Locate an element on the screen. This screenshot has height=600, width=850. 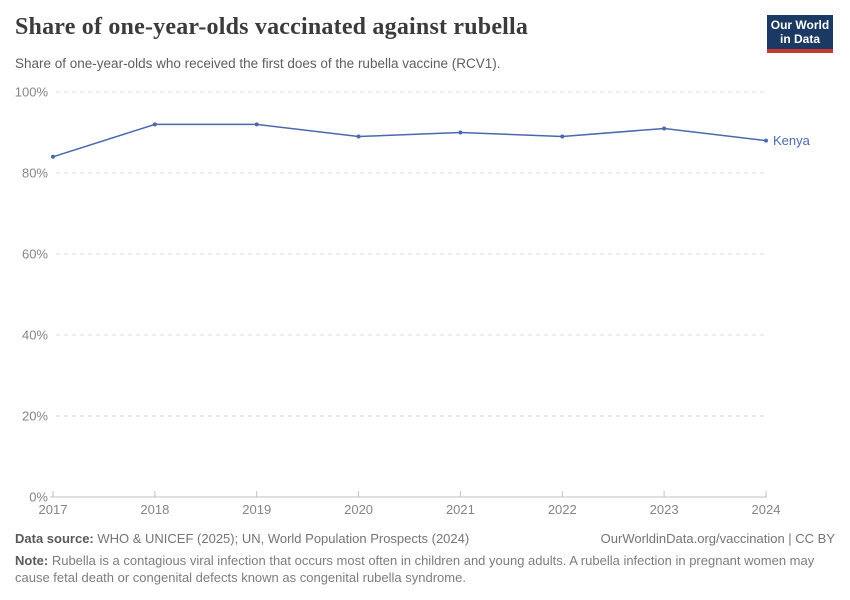
x-tick-label: 2017 is located at coordinates (53, 509).